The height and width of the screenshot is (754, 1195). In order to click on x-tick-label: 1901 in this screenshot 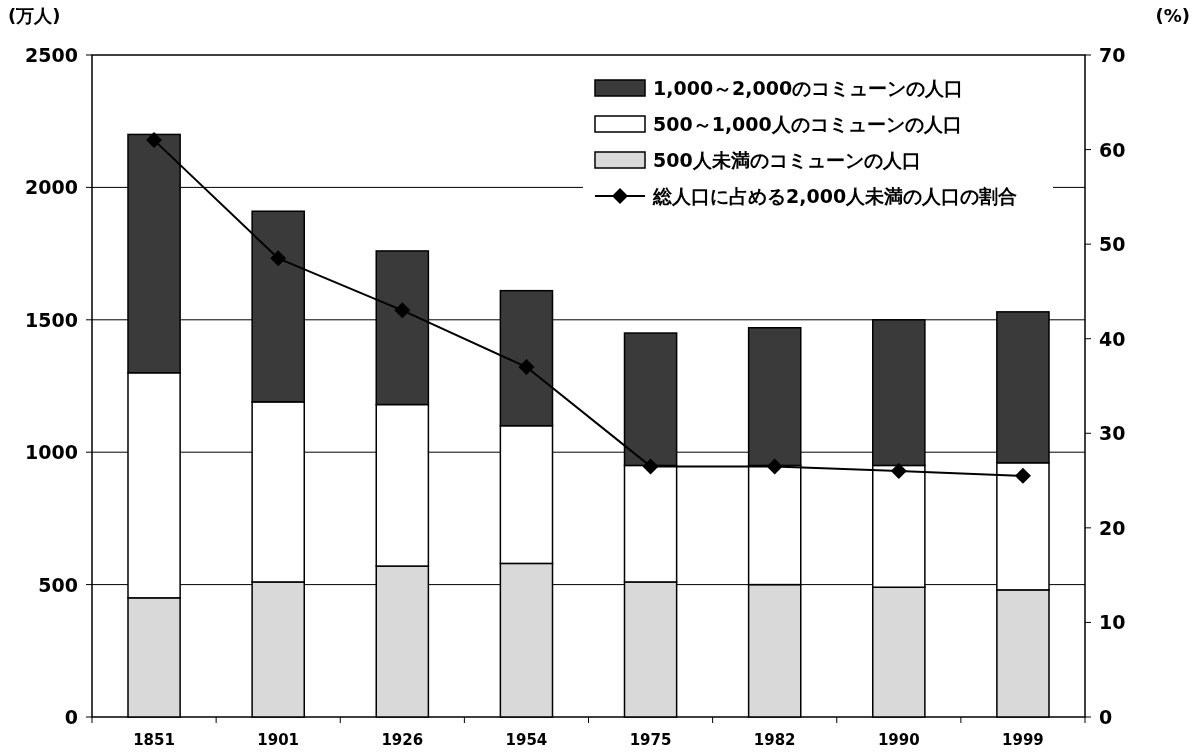, I will do `click(278, 740)`.